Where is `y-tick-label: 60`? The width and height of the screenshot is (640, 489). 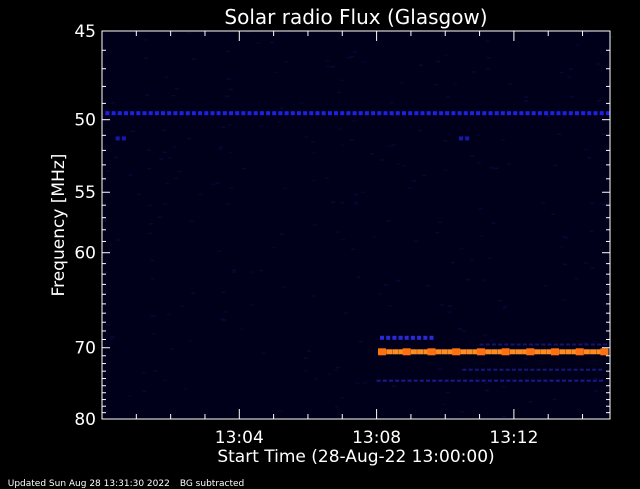 y-tick-label: 60 is located at coordinates (85, 254).